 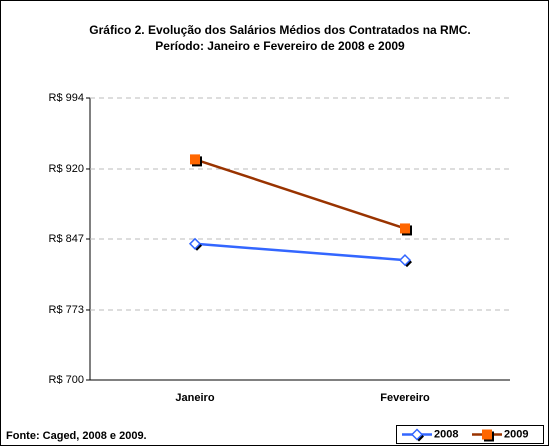 What do you see at coordinates (516, 434) in the screenshot?
I see `legend-label: 2009` at bounding box center [516, 434].